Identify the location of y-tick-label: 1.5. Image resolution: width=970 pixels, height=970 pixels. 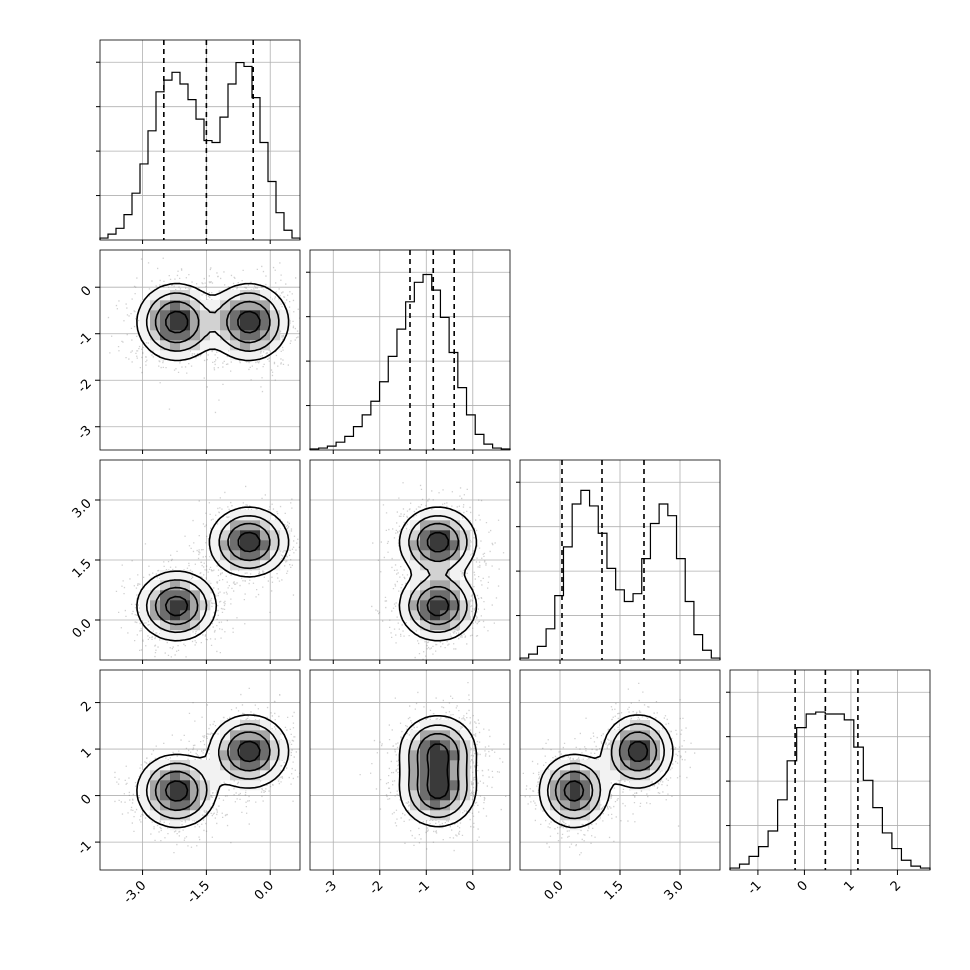
(82, 568).